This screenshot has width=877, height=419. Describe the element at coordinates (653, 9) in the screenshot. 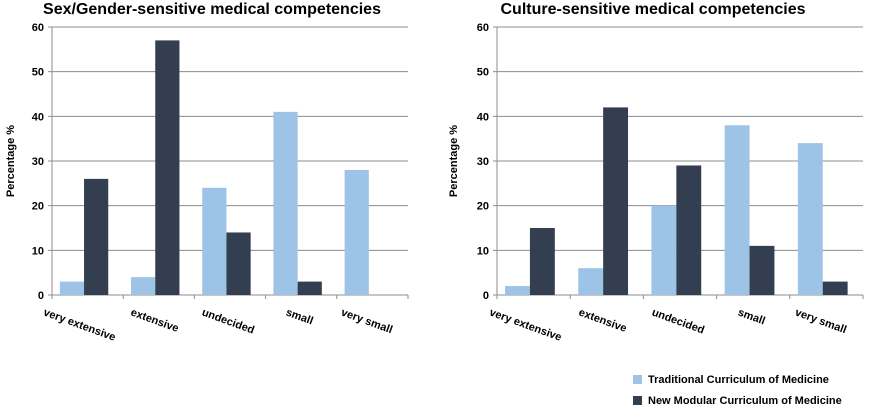

I see `chart-title: Culture-sensitive medical competencies` at that location.